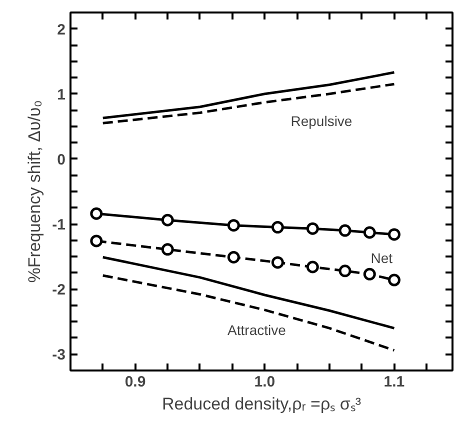 This screenshot has width=463, height=427. Describe the element at coordinates (59, 225) in the screenshot. I see `y-tick-label: -1` at that location.